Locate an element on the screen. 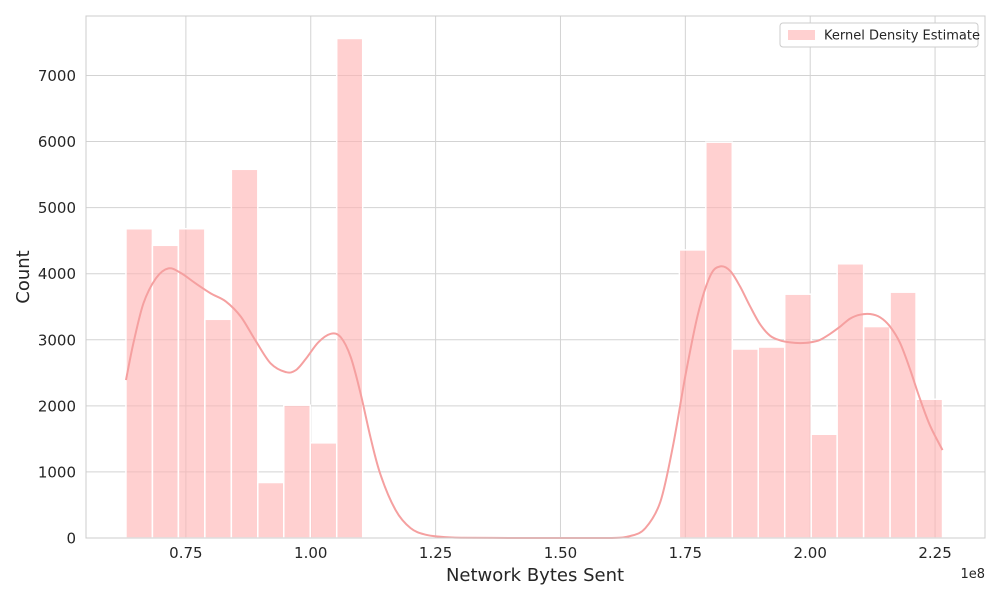 Image resolution: width=1000 pixels, height=600 pixels. legend-box is located at coordinates (879, 35).